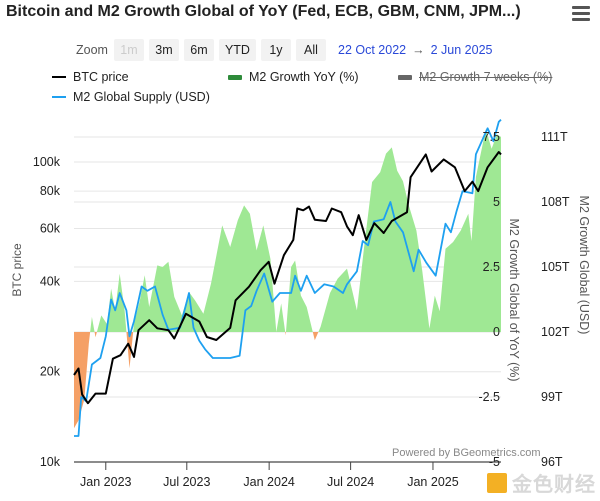  I want to click on legend-m2-growth-yoy: M2 Growth YoY (%), so click(293, 77).